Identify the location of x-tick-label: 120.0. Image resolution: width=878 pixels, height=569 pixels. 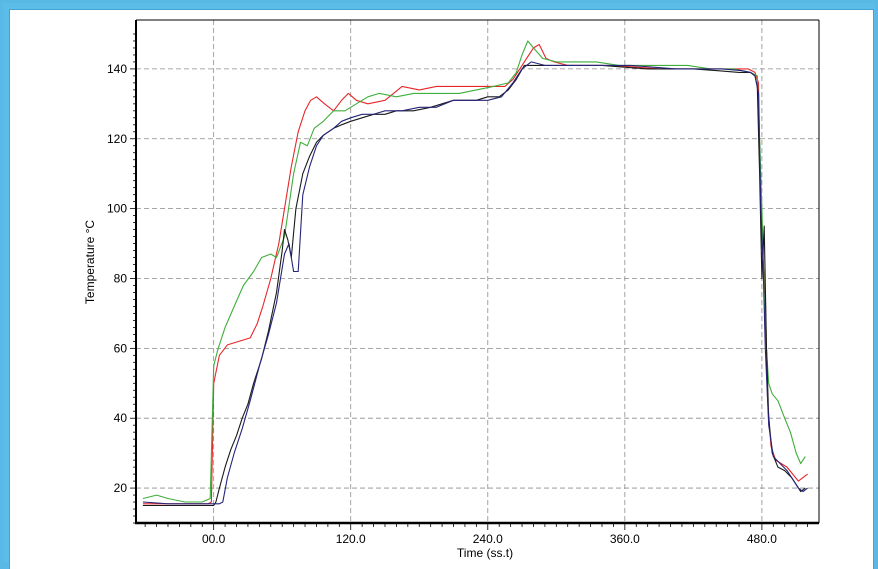
(351, 539).